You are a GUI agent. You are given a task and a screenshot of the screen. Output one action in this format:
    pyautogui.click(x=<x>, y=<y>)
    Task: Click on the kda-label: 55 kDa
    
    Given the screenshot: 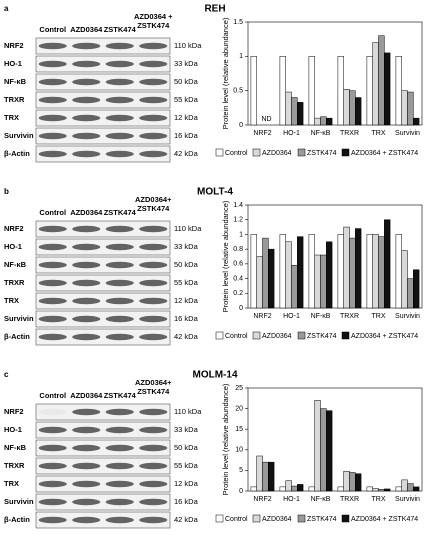 What is the action you would take?
    pyautogui.click(x=186, y=465)
    